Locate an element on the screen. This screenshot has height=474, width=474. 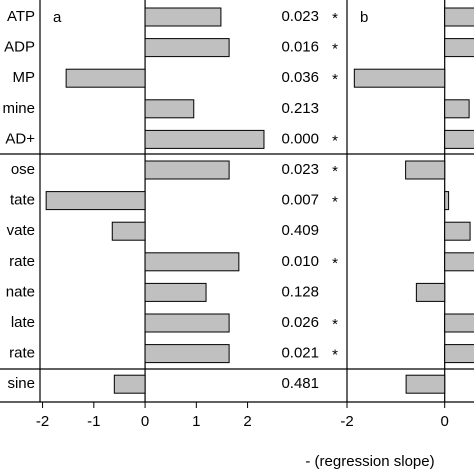
y-tick-label: tate is located at coordinates (22, 200).